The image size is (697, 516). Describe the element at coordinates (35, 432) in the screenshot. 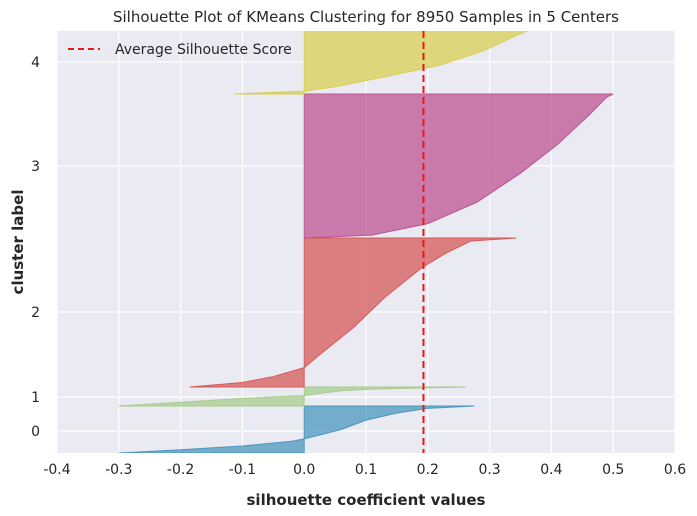

I see `y-tick-label: 0` at that location.